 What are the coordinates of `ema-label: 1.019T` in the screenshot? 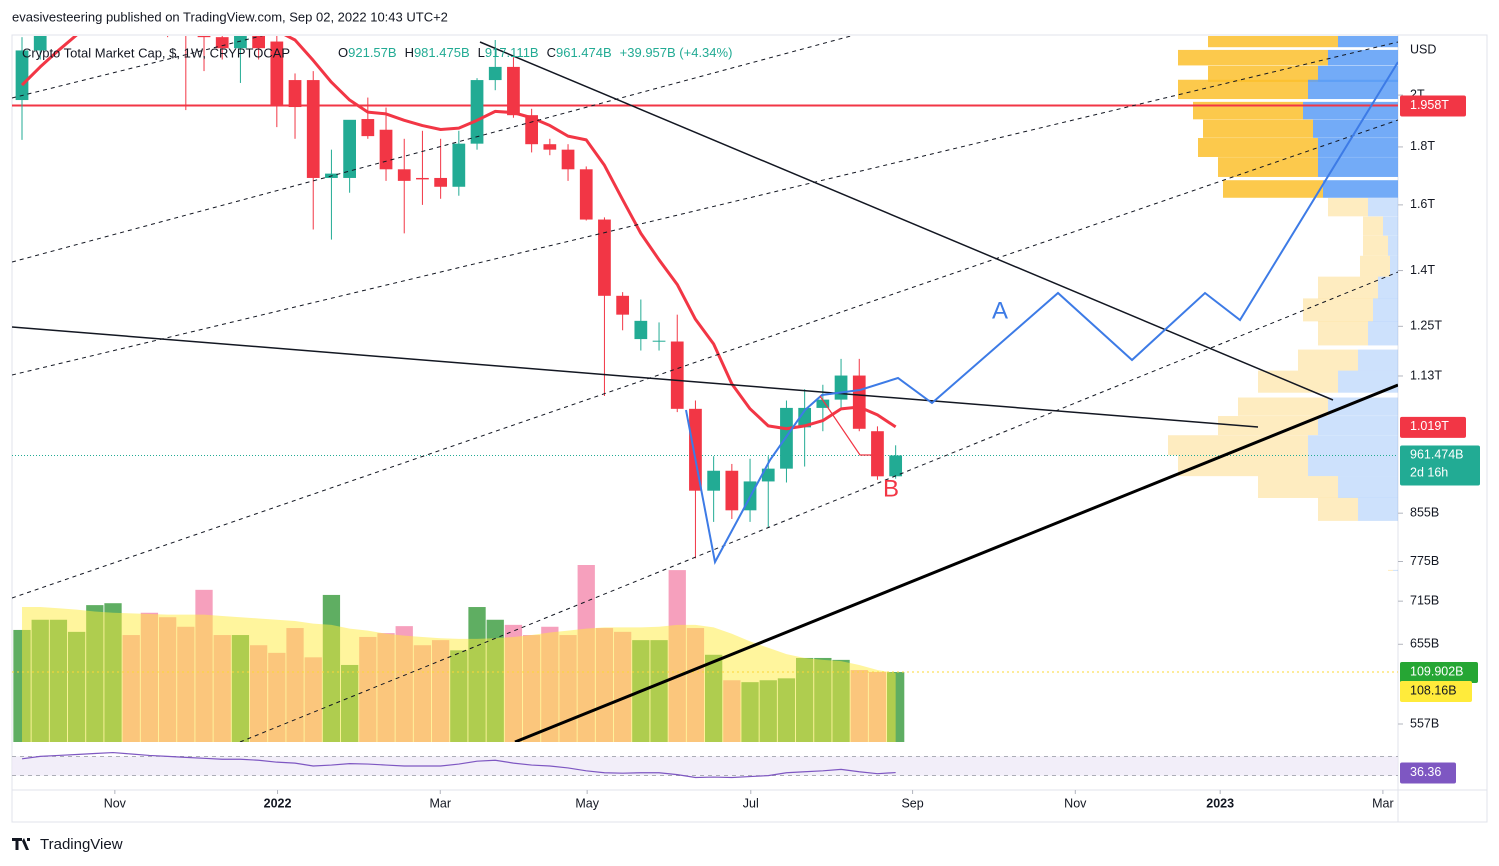 It's located at (1429, 426).